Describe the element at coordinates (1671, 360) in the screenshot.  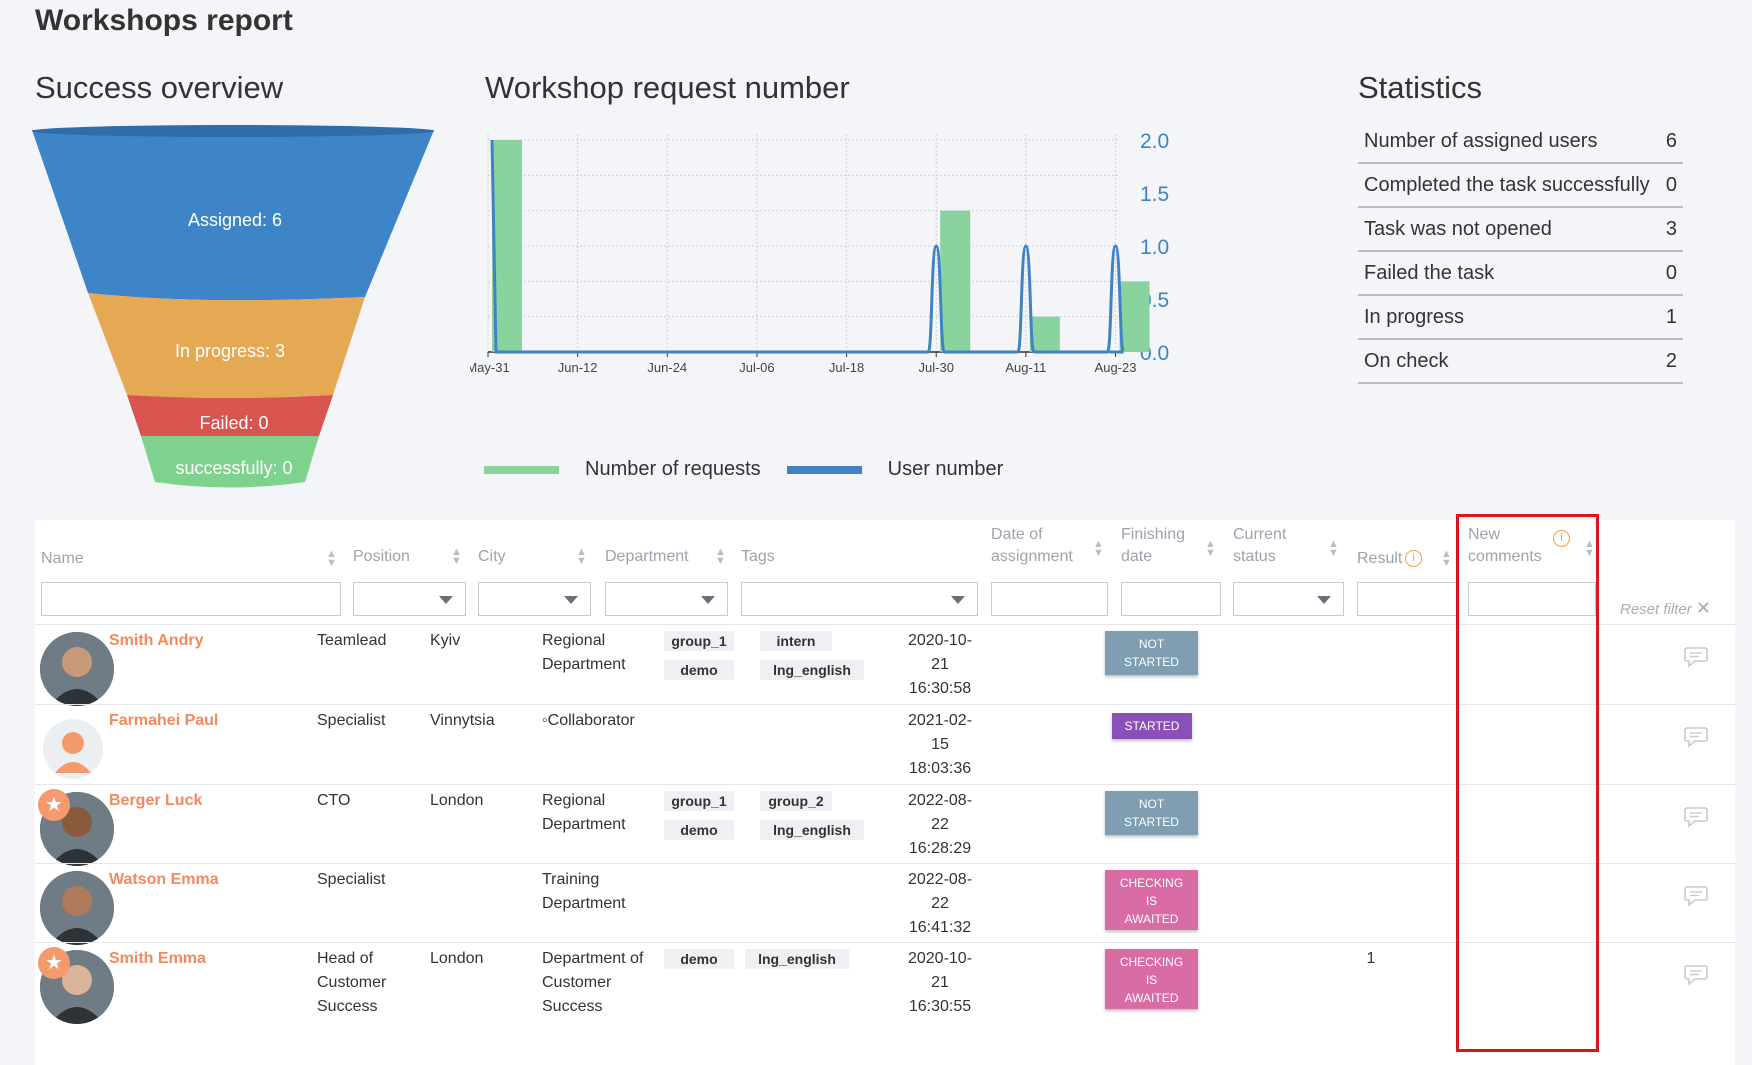
I see `statistics-value: 2` at that location.